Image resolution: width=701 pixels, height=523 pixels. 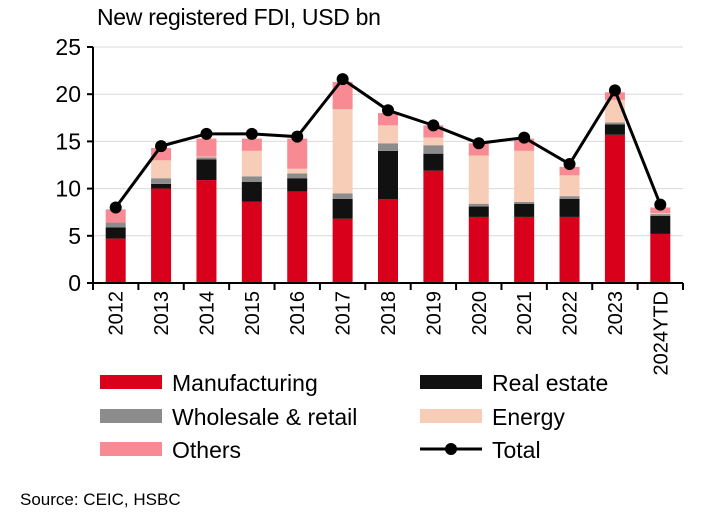 I want to click on bar-wholesale-retail-2022, so click(x=569, y=197).